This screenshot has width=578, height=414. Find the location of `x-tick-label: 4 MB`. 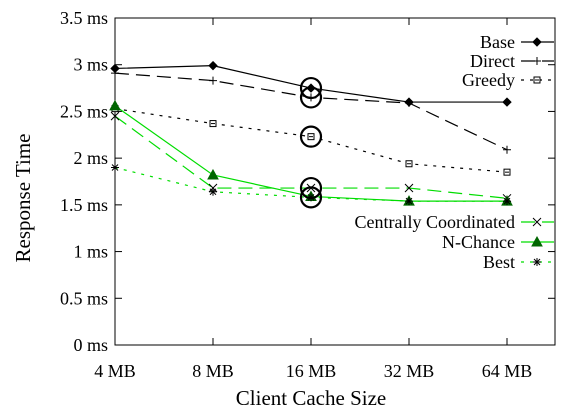

x-tick-label: 4 MB is located at coordinates (115, 371).